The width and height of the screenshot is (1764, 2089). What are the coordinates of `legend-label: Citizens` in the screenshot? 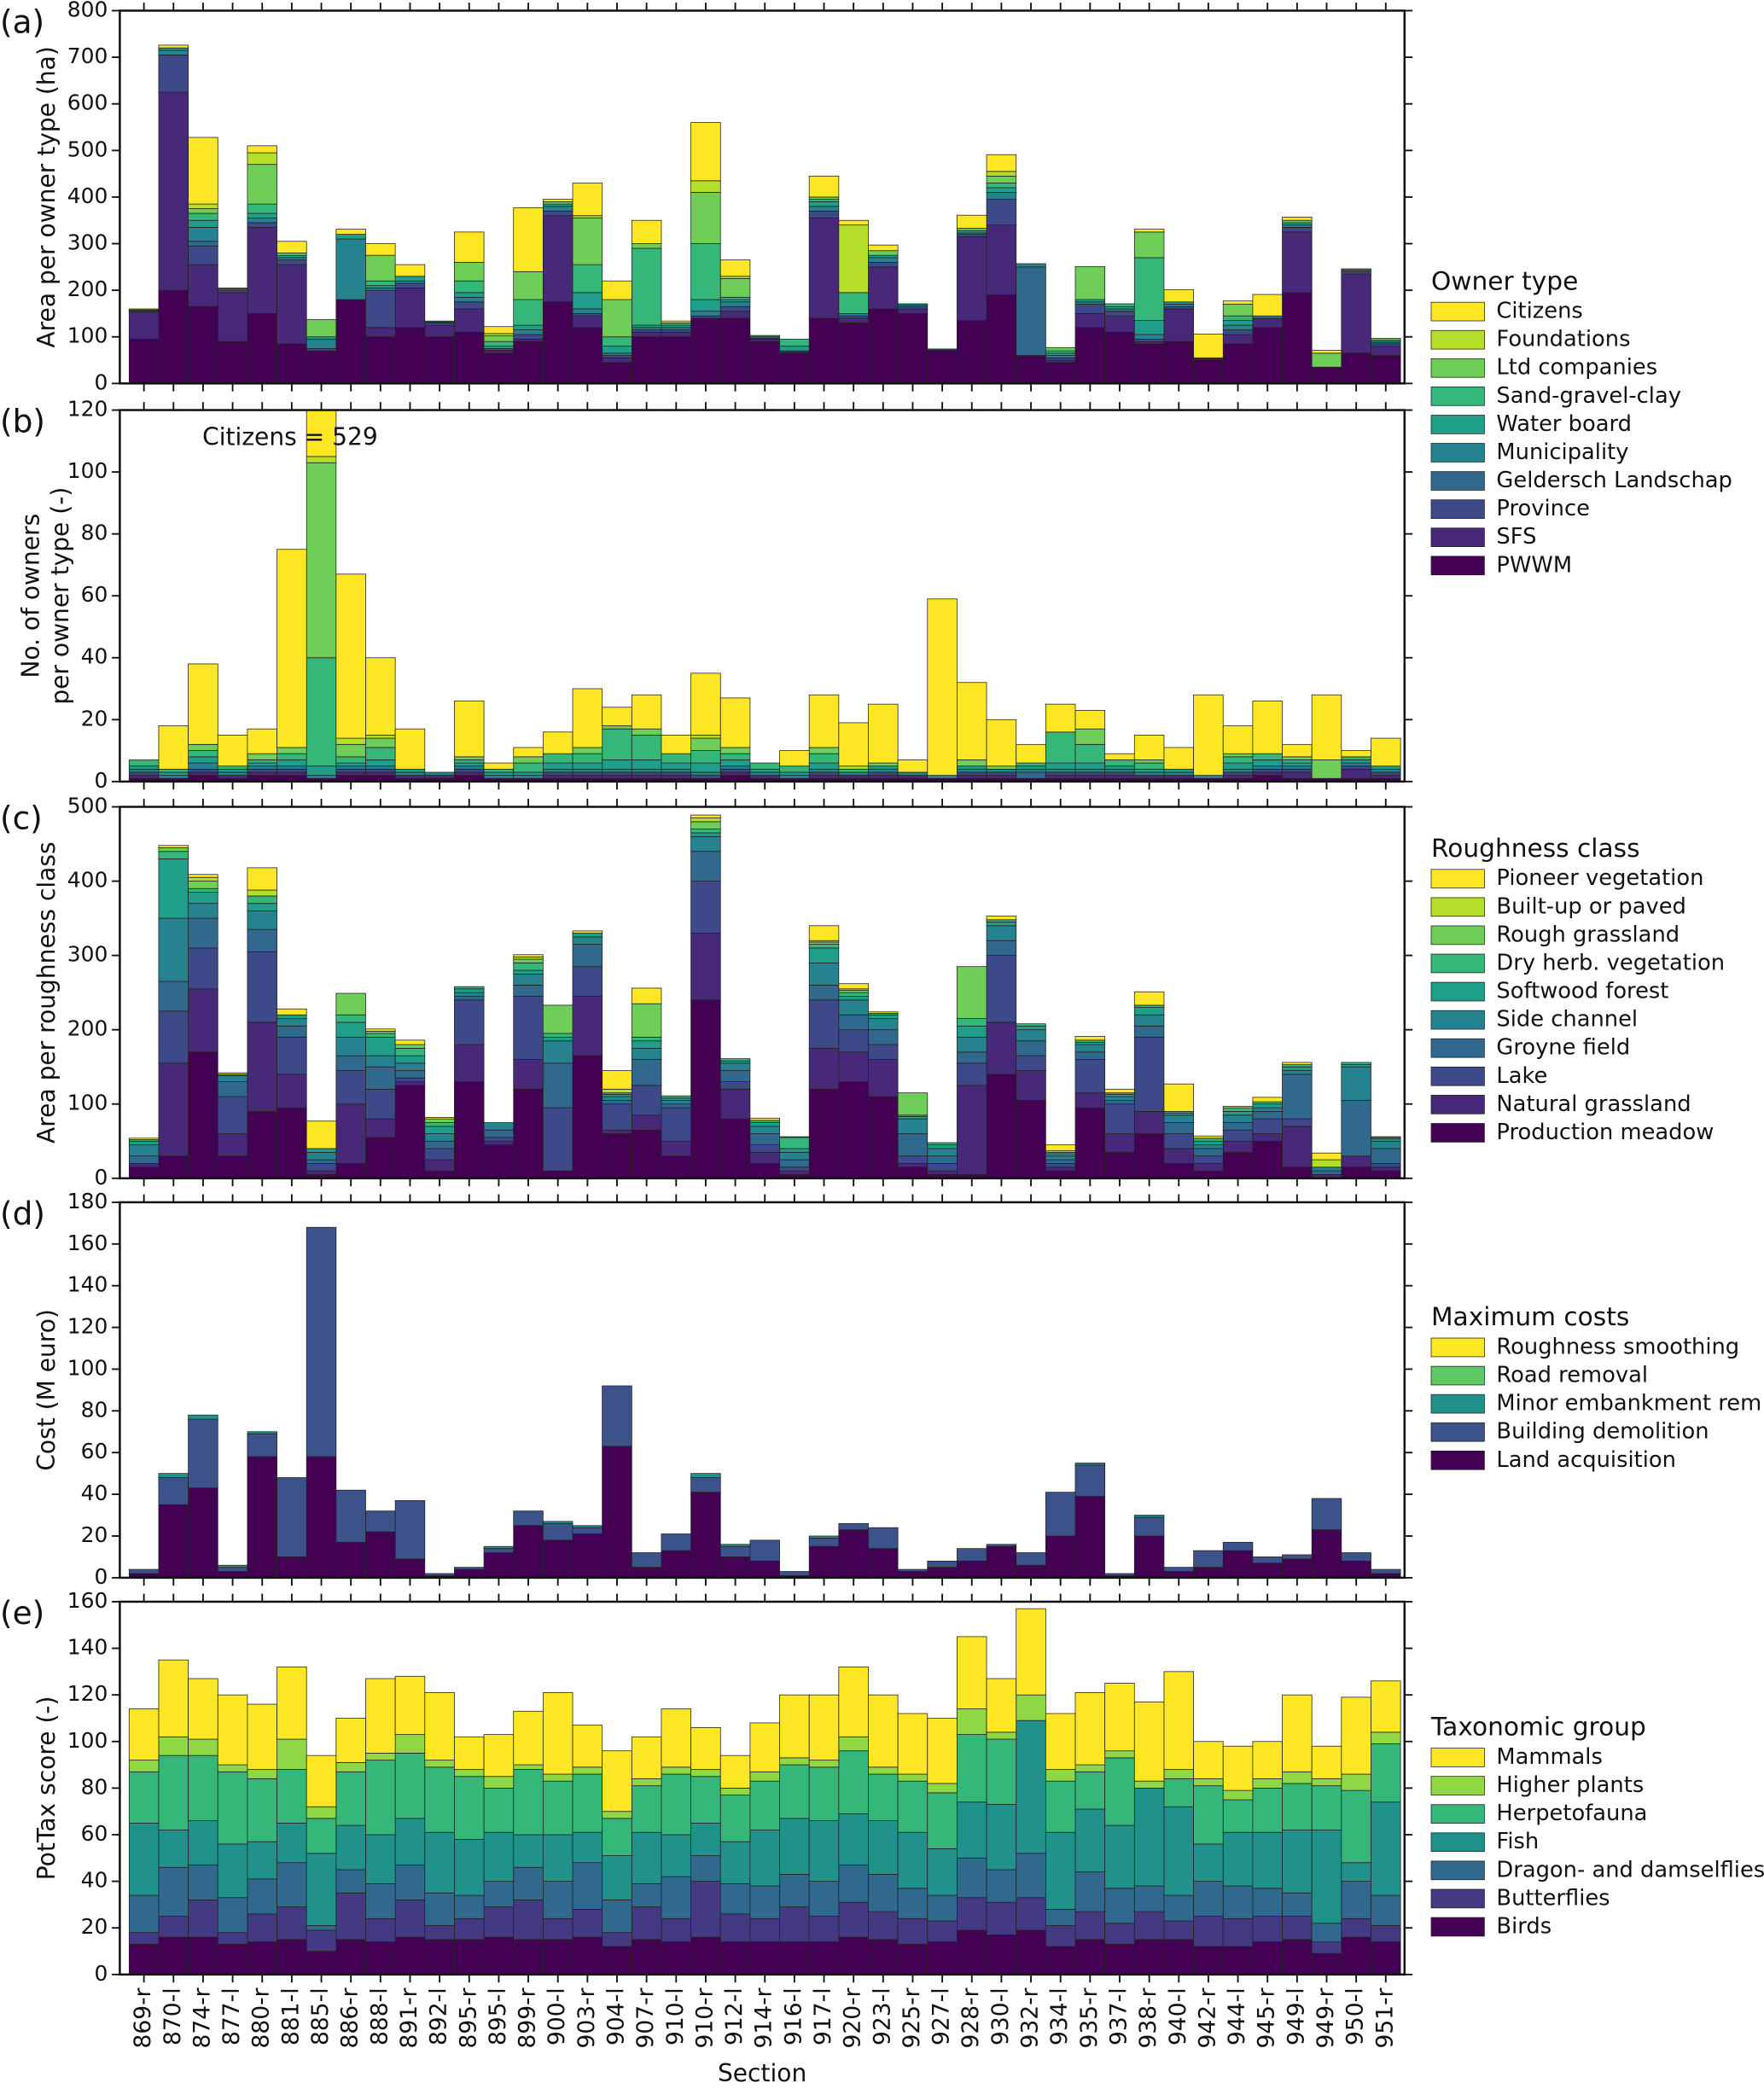 It's located at (1539, 311).